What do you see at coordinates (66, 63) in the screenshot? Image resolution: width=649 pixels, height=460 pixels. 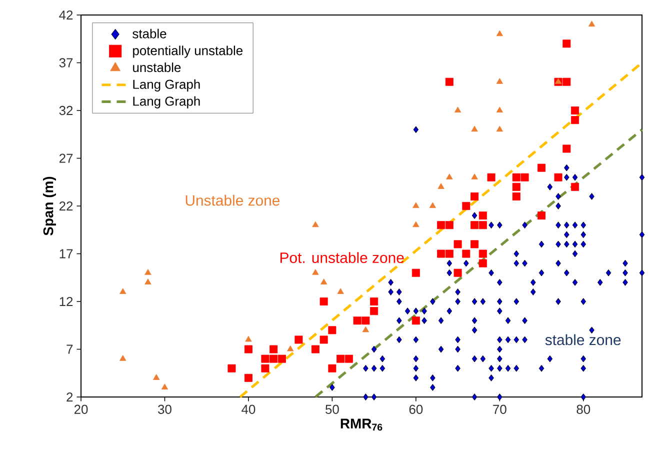 I see `y-tick-label: 37` at bounding box center [66, 63].